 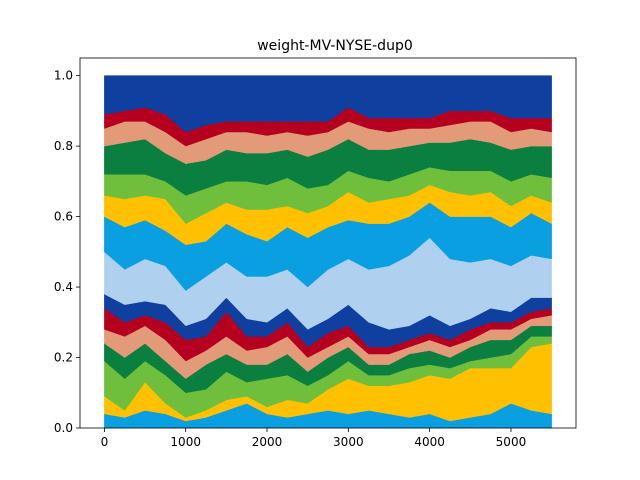 I want to click on x-axis: 0 1000 2000 3000 4000 5000, so click(x=314, y=438).